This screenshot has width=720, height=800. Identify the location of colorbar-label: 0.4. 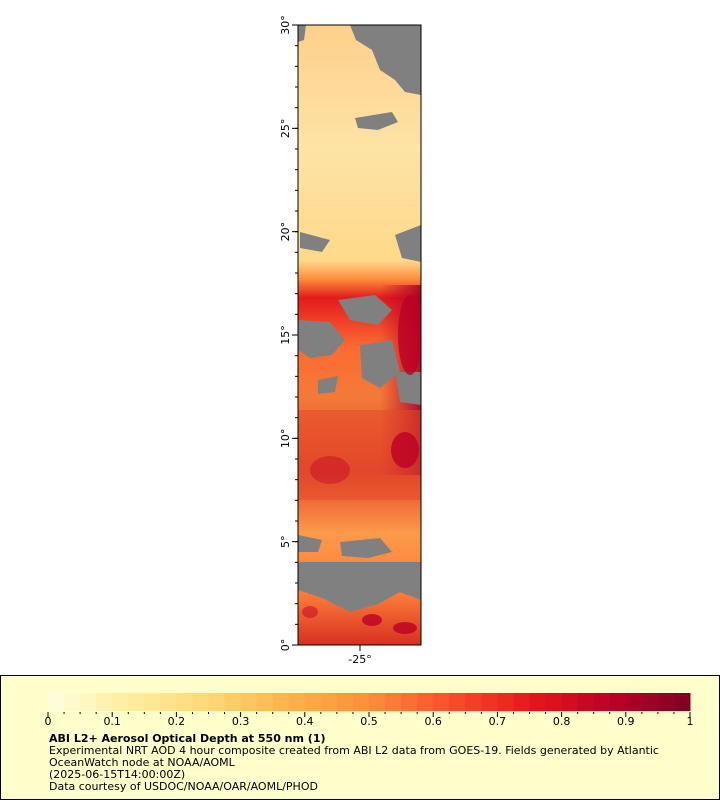
(305, 721).